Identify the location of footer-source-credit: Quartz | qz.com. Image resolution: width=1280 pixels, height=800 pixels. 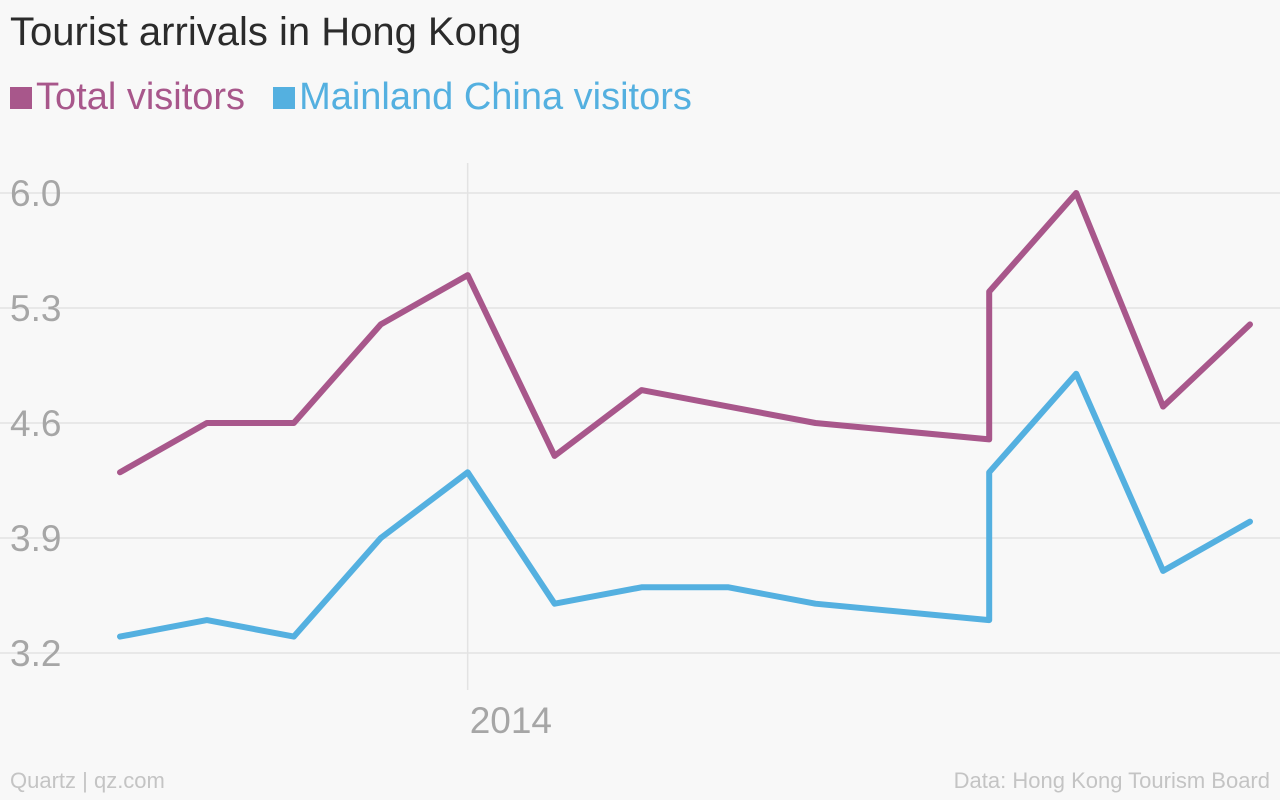
(87, 780).